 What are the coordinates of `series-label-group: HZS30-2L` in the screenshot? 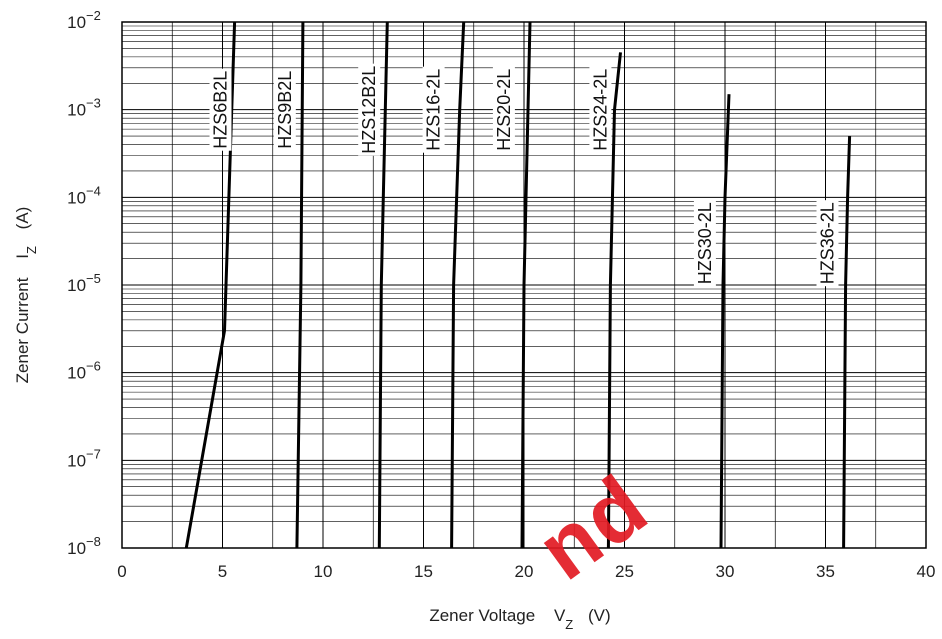 It's located at (704, 243).